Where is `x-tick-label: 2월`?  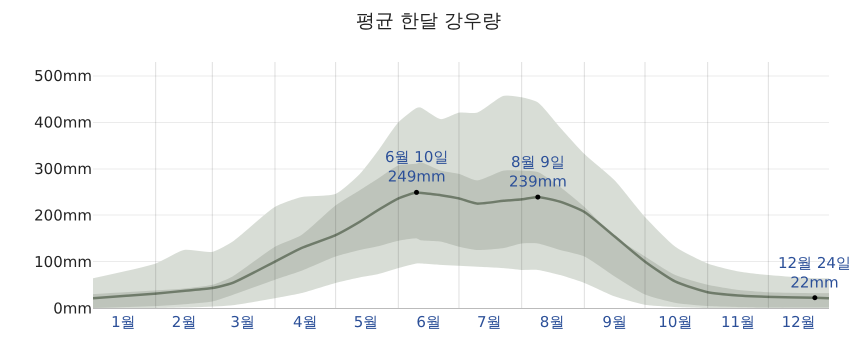
x-tick-label: 2월 is located at coordinates (184, 322).